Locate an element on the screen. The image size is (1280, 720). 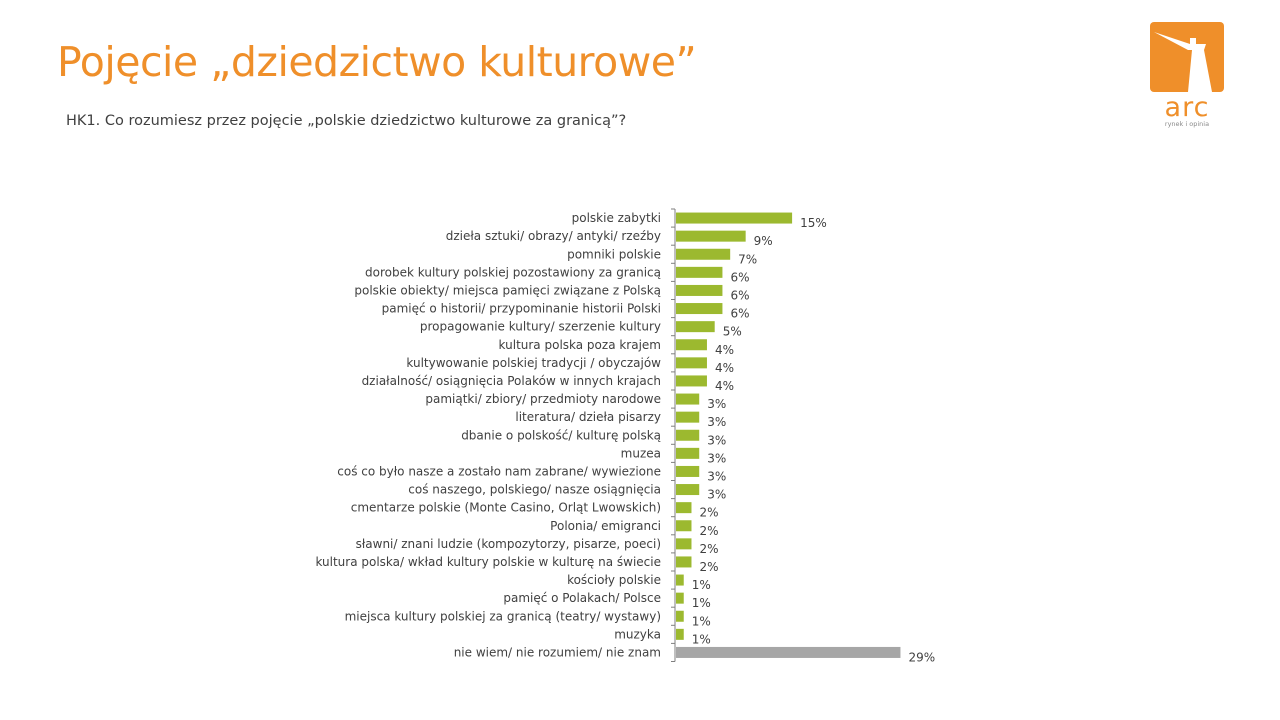
category-label: Polonia/ emigranci is located at coordinates (605, 526).